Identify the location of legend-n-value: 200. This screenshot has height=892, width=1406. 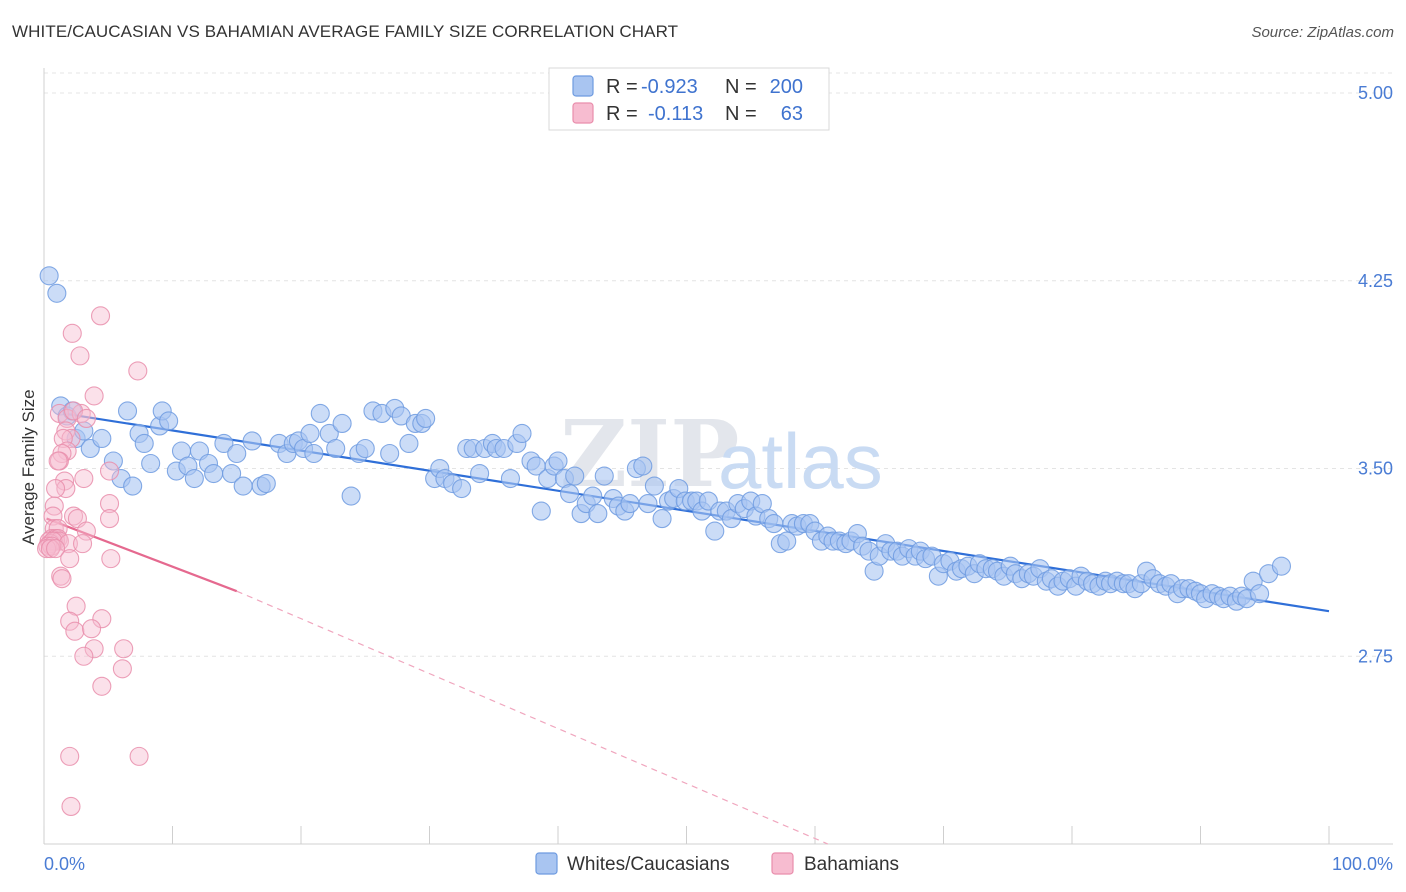
(786, 87).